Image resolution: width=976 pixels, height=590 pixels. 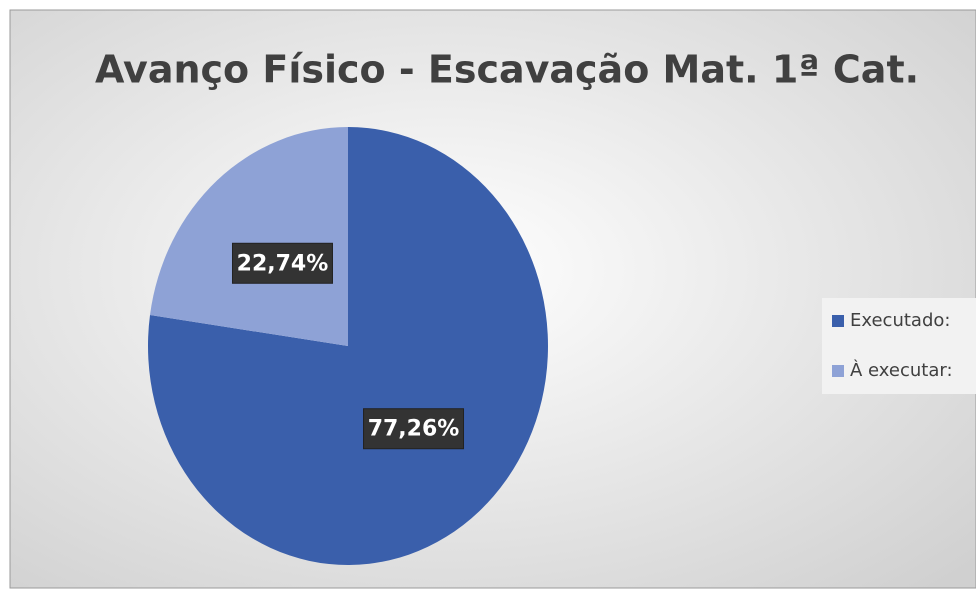 I want to click on data-label: 22,74%, so click(x=283, y=263).